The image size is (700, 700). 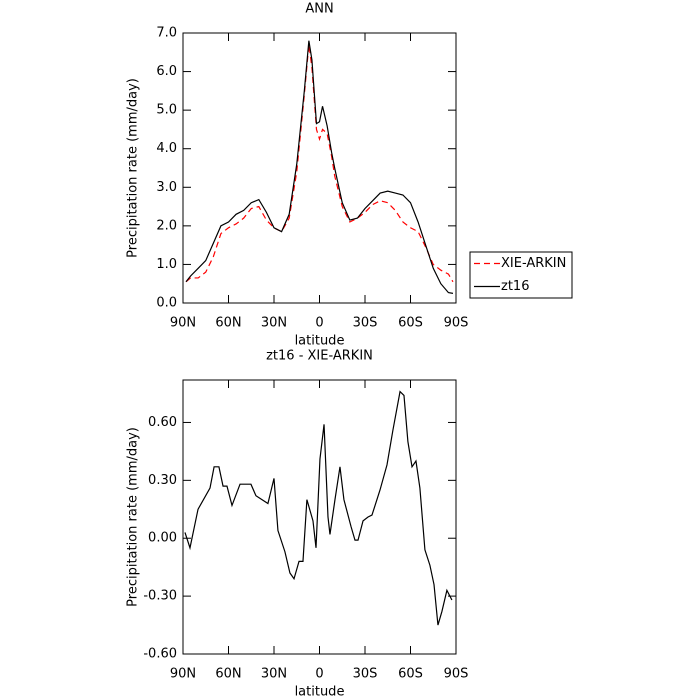 I want to click on y-tick-label: 0.30, so click(x=162, y=480).